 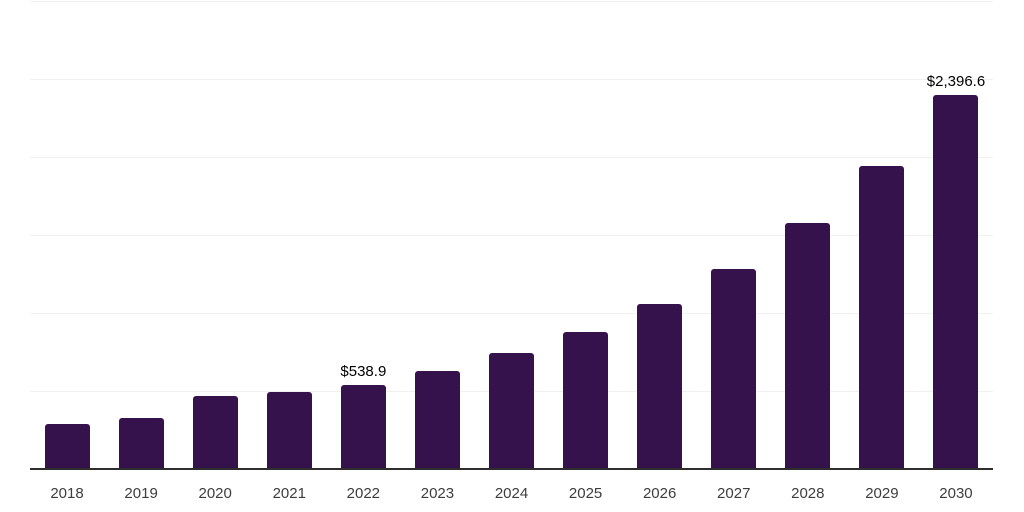 What do you see at coordinates (141, 493) in the screenshot?
I see `x-tick-label-2019: 2019` at bounding box center [141, 493].